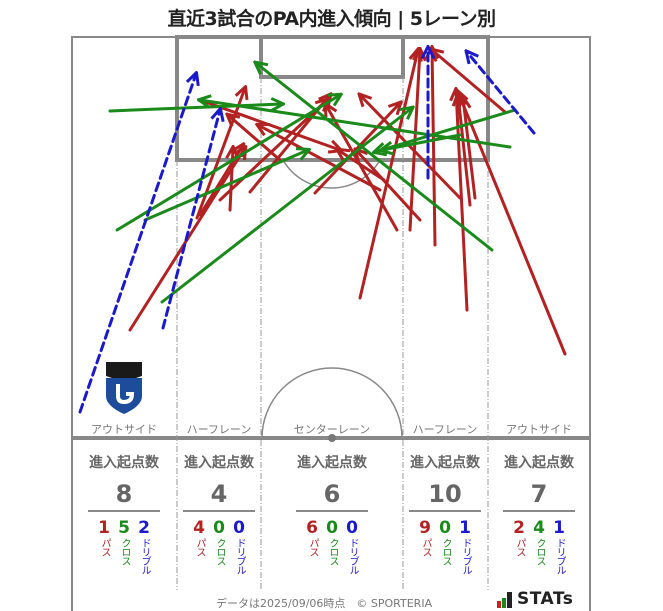 This screenshot has width=663, height=611. What do you see at coordinates (144, 528) in the screenshot?
I see `dribble-count: 2` at bounding box center [144, 528].